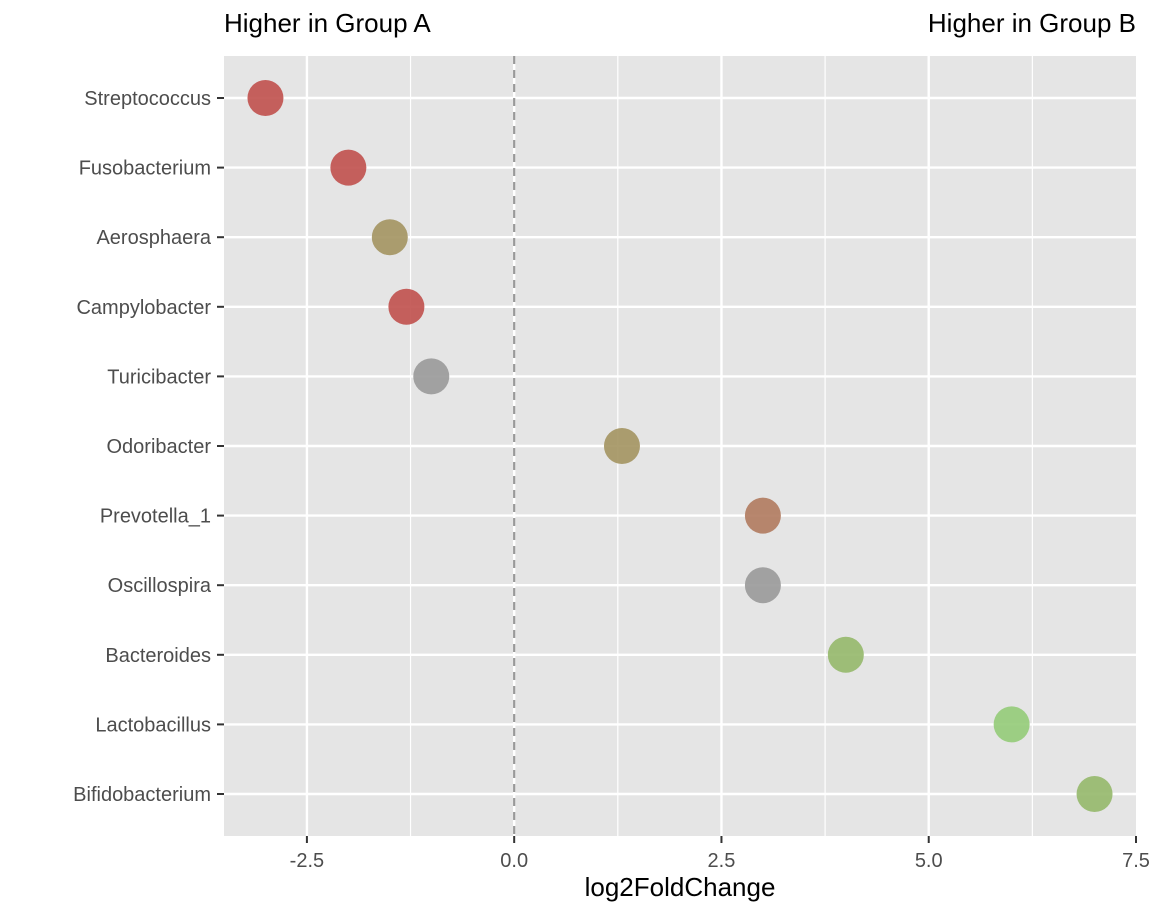 This screenshot has width=1152, height=921. I want to click on y-tick-label: Bacteroides, so click(158, 656).